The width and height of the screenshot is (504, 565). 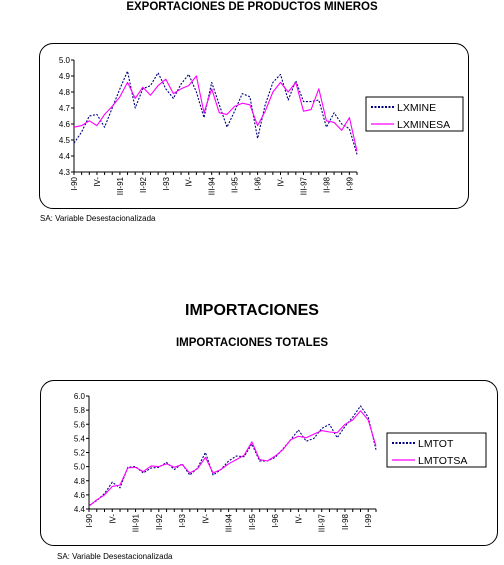 What do you see at coordinates (80, 396) in the screenshot?
I see `y-tick-label: 6.0` at bounding box center [80, 396].